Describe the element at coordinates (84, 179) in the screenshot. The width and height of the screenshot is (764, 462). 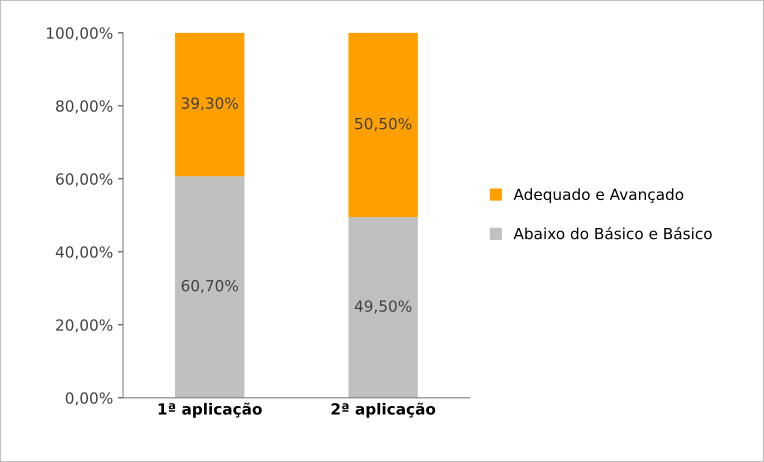
I see `y-tick-label: 60,00%` at that location.